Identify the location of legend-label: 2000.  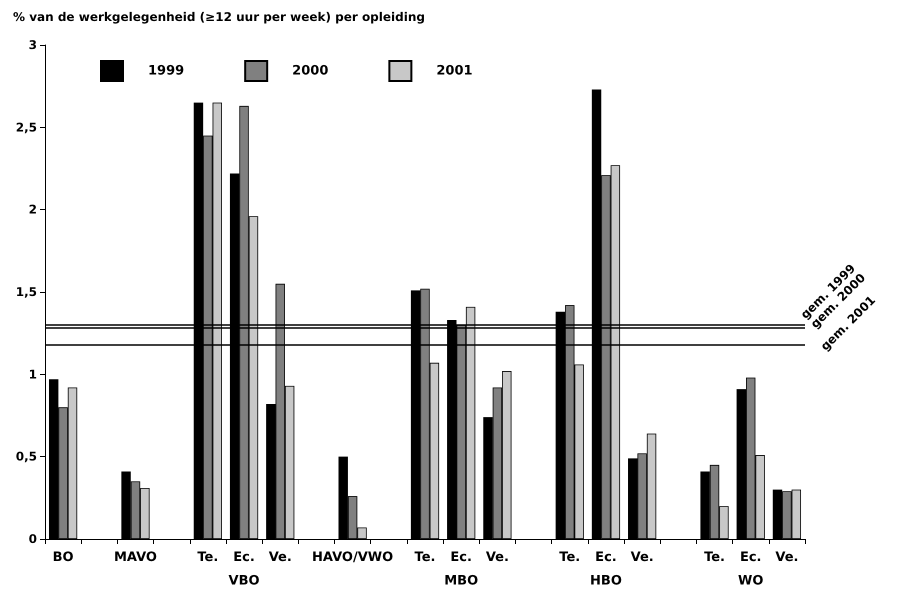
(310, 71).